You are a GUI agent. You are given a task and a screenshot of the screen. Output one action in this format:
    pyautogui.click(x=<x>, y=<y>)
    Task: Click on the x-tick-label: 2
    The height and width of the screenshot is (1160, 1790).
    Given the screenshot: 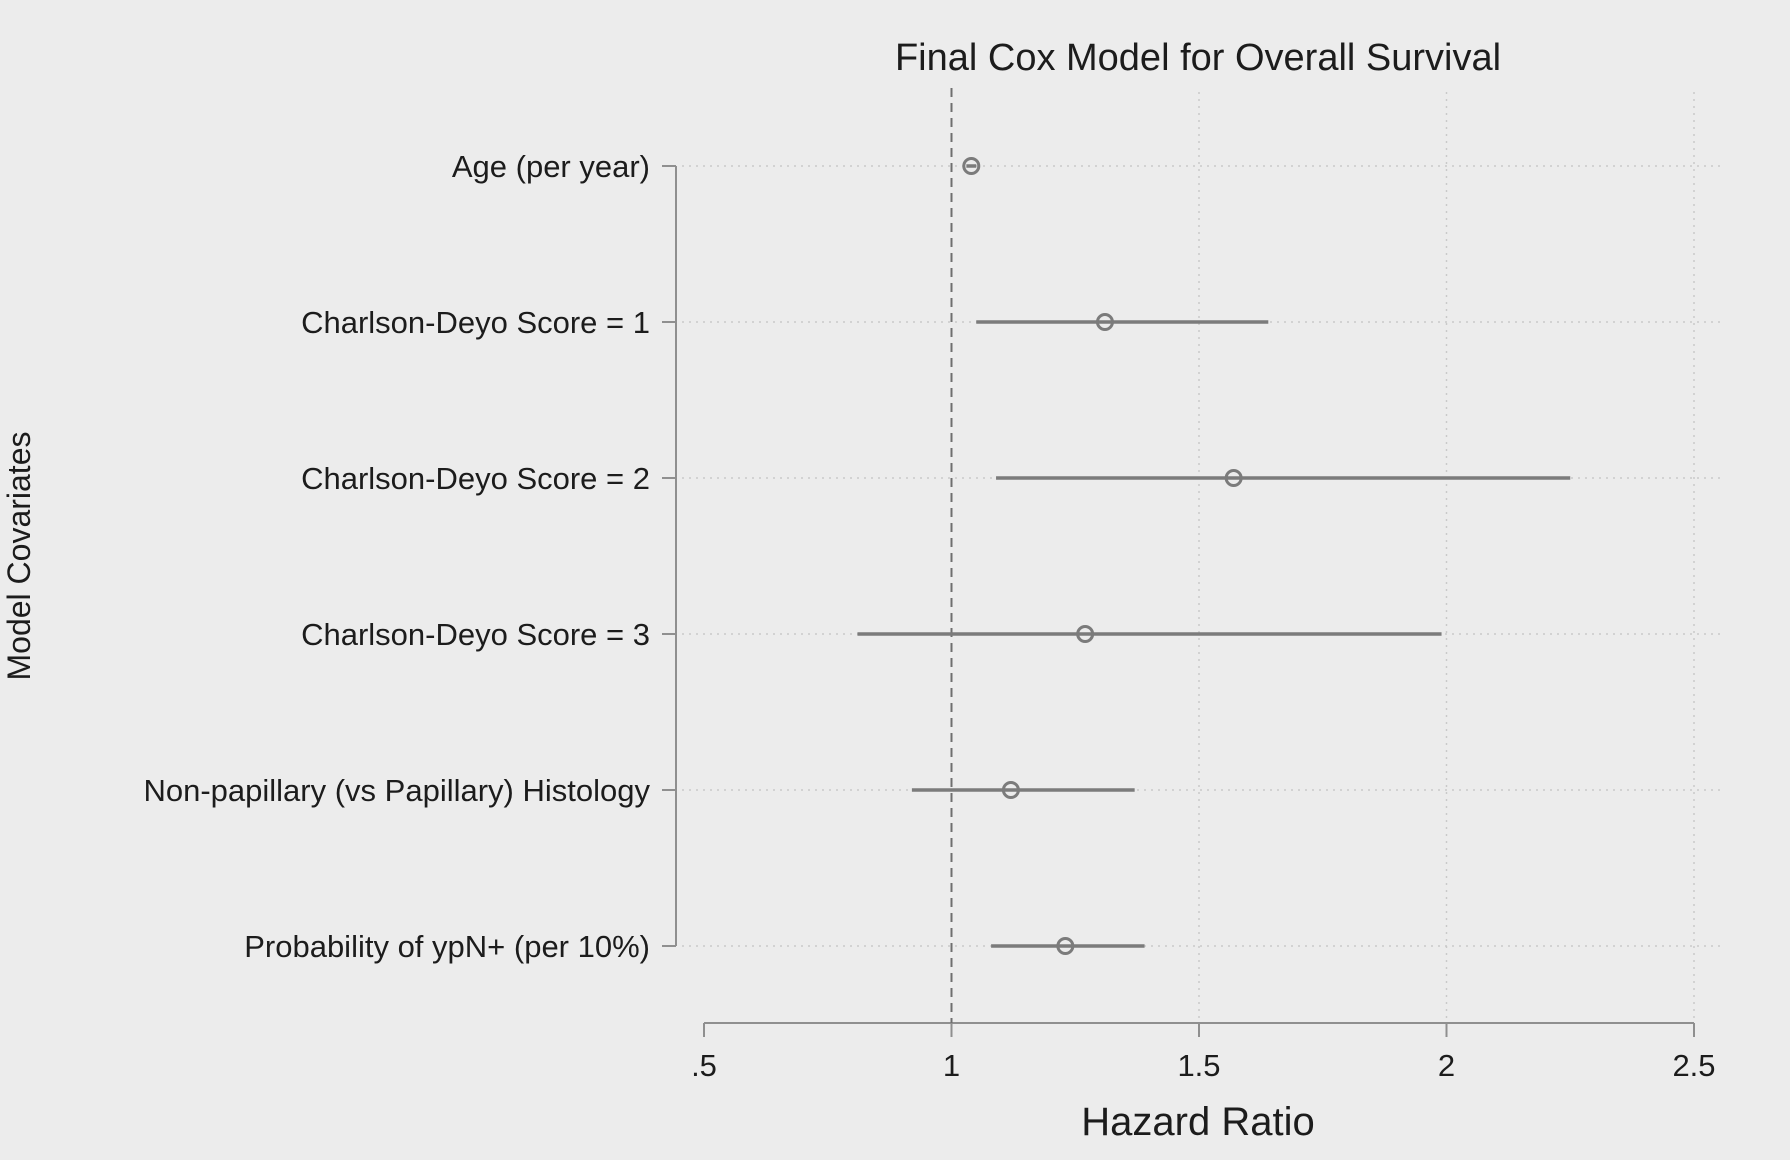 What is the action you would take?
    pyautogui.click(x=1446, y=1065)
    